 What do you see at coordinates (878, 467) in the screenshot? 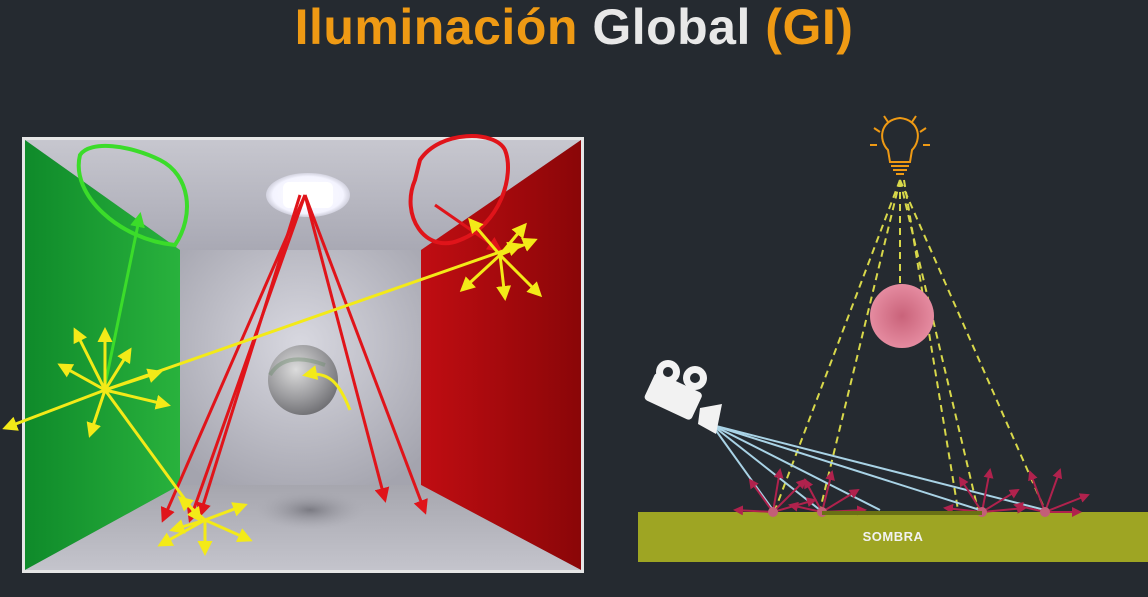
I see `camera-rays` at bounding box center [878, 467].